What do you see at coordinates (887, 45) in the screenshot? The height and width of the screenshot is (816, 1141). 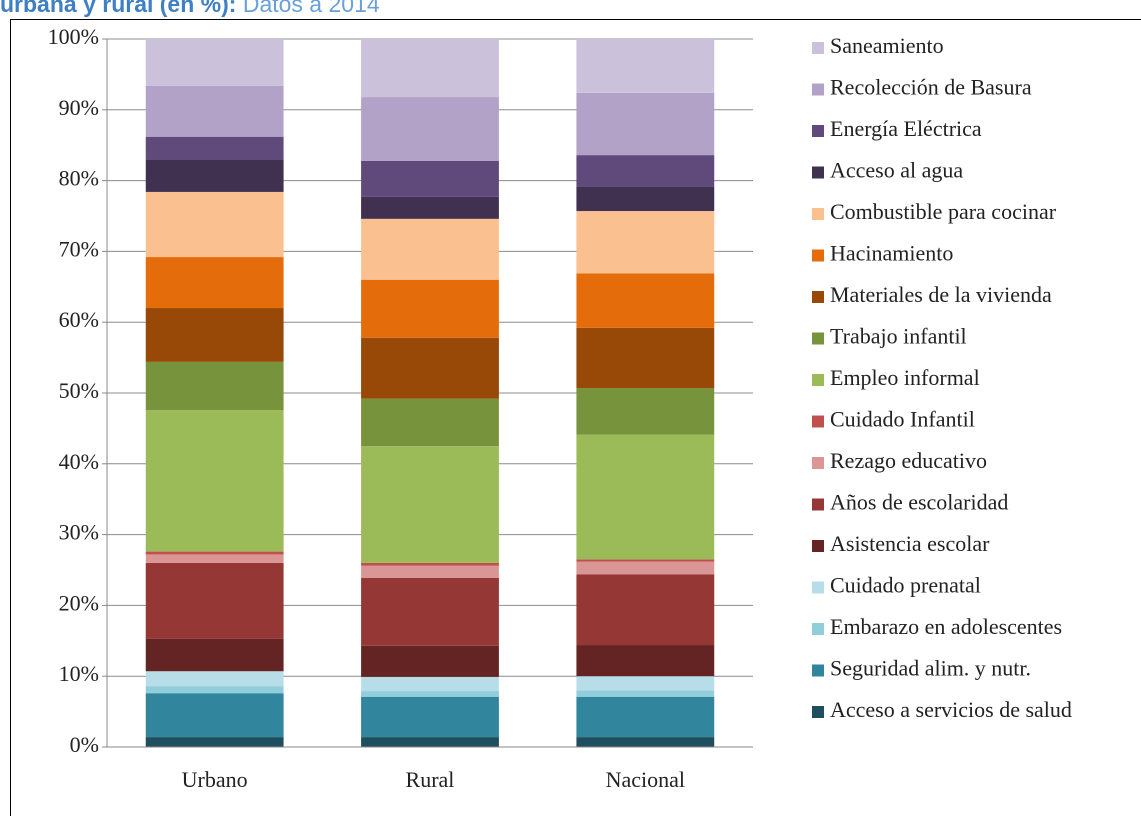 I see `legend-label: Saneamiento` at bounding box center [887, 45].